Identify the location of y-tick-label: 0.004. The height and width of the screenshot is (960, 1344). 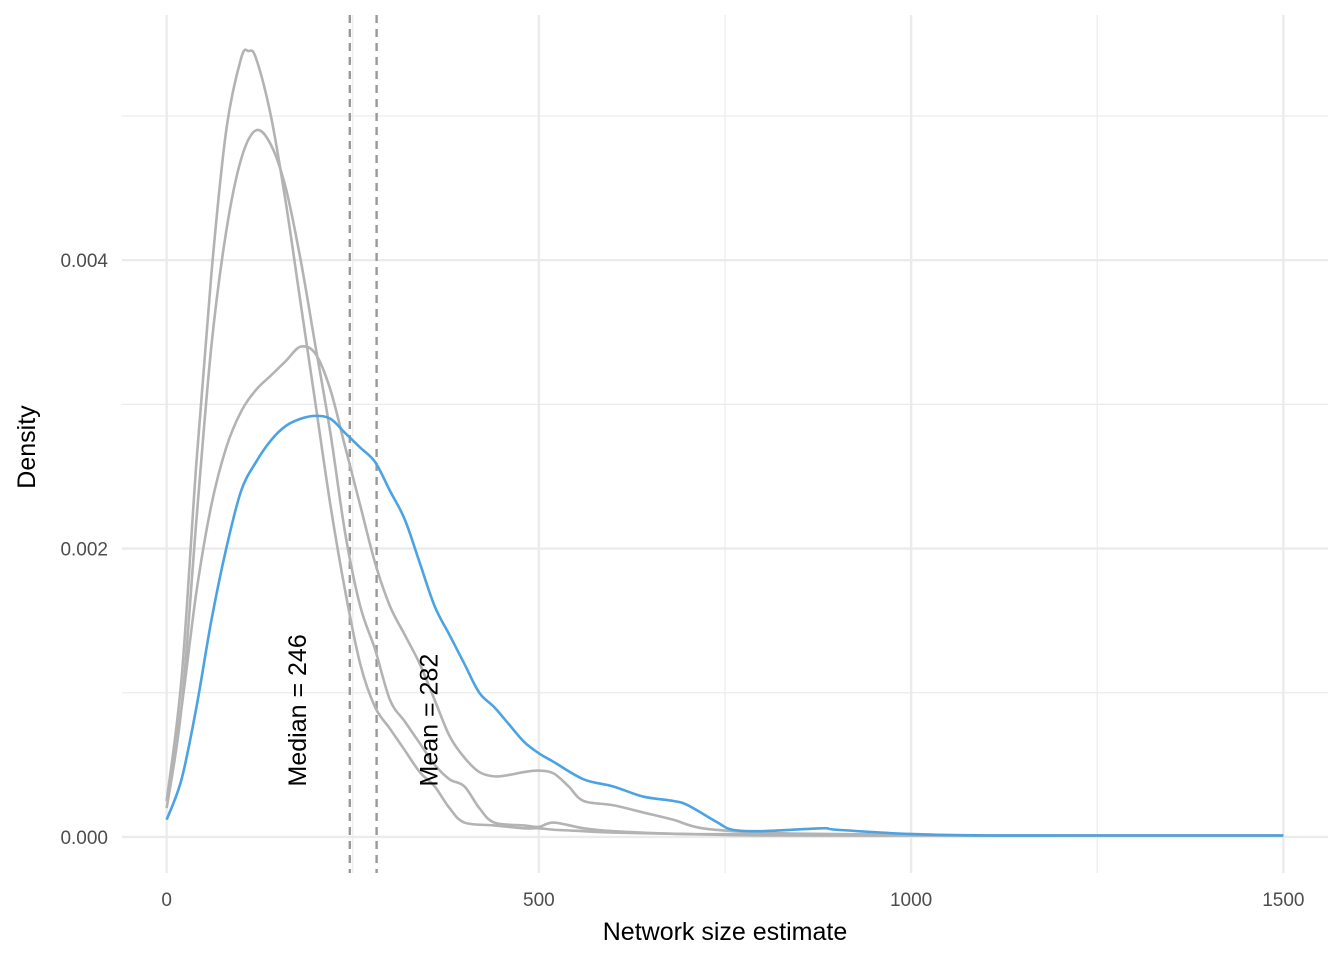
(84, 261).